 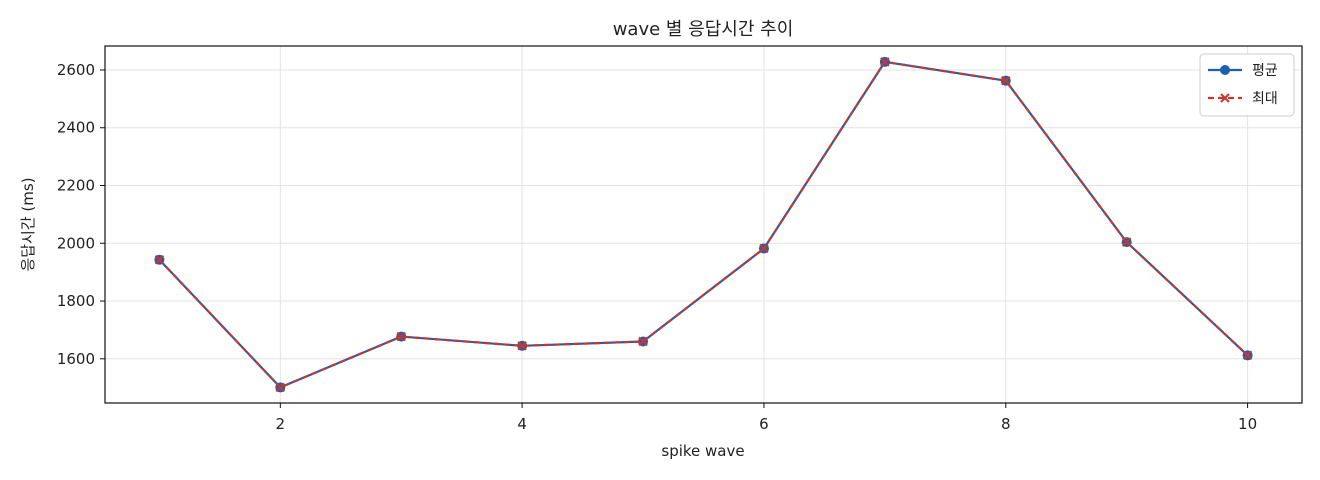 I want to click on x-axis-label: spike wave, so click(x=702, y=451).